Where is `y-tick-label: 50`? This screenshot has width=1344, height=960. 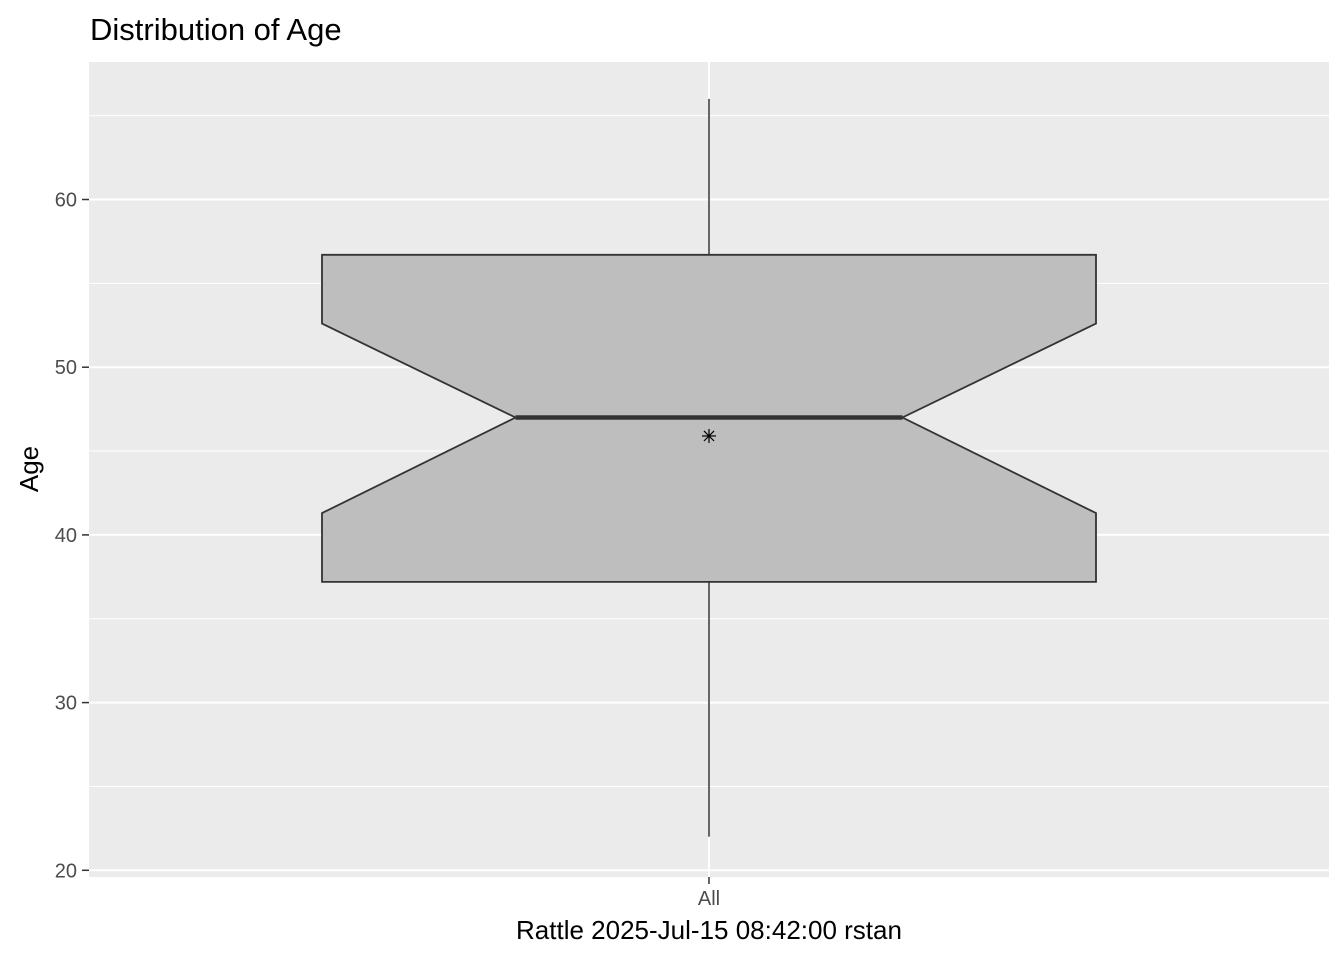 y-tick-label: 50 is located at coordinates (66, 368).